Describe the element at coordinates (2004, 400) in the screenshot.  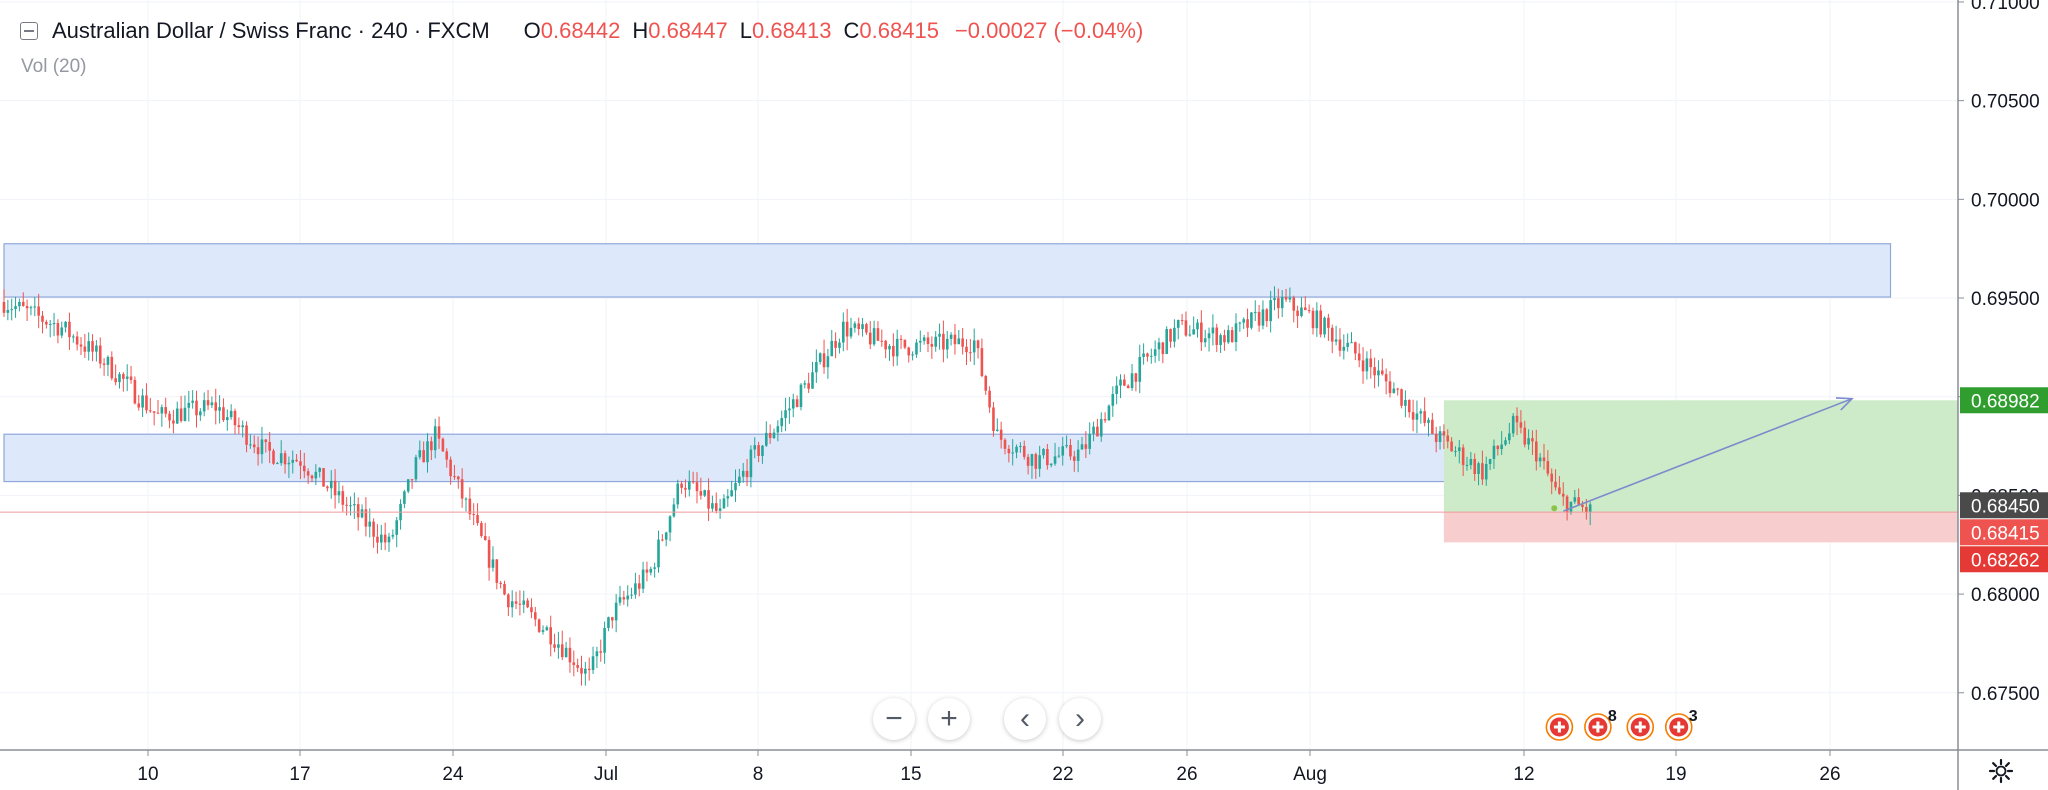
I see `price-label-bg` at that location.